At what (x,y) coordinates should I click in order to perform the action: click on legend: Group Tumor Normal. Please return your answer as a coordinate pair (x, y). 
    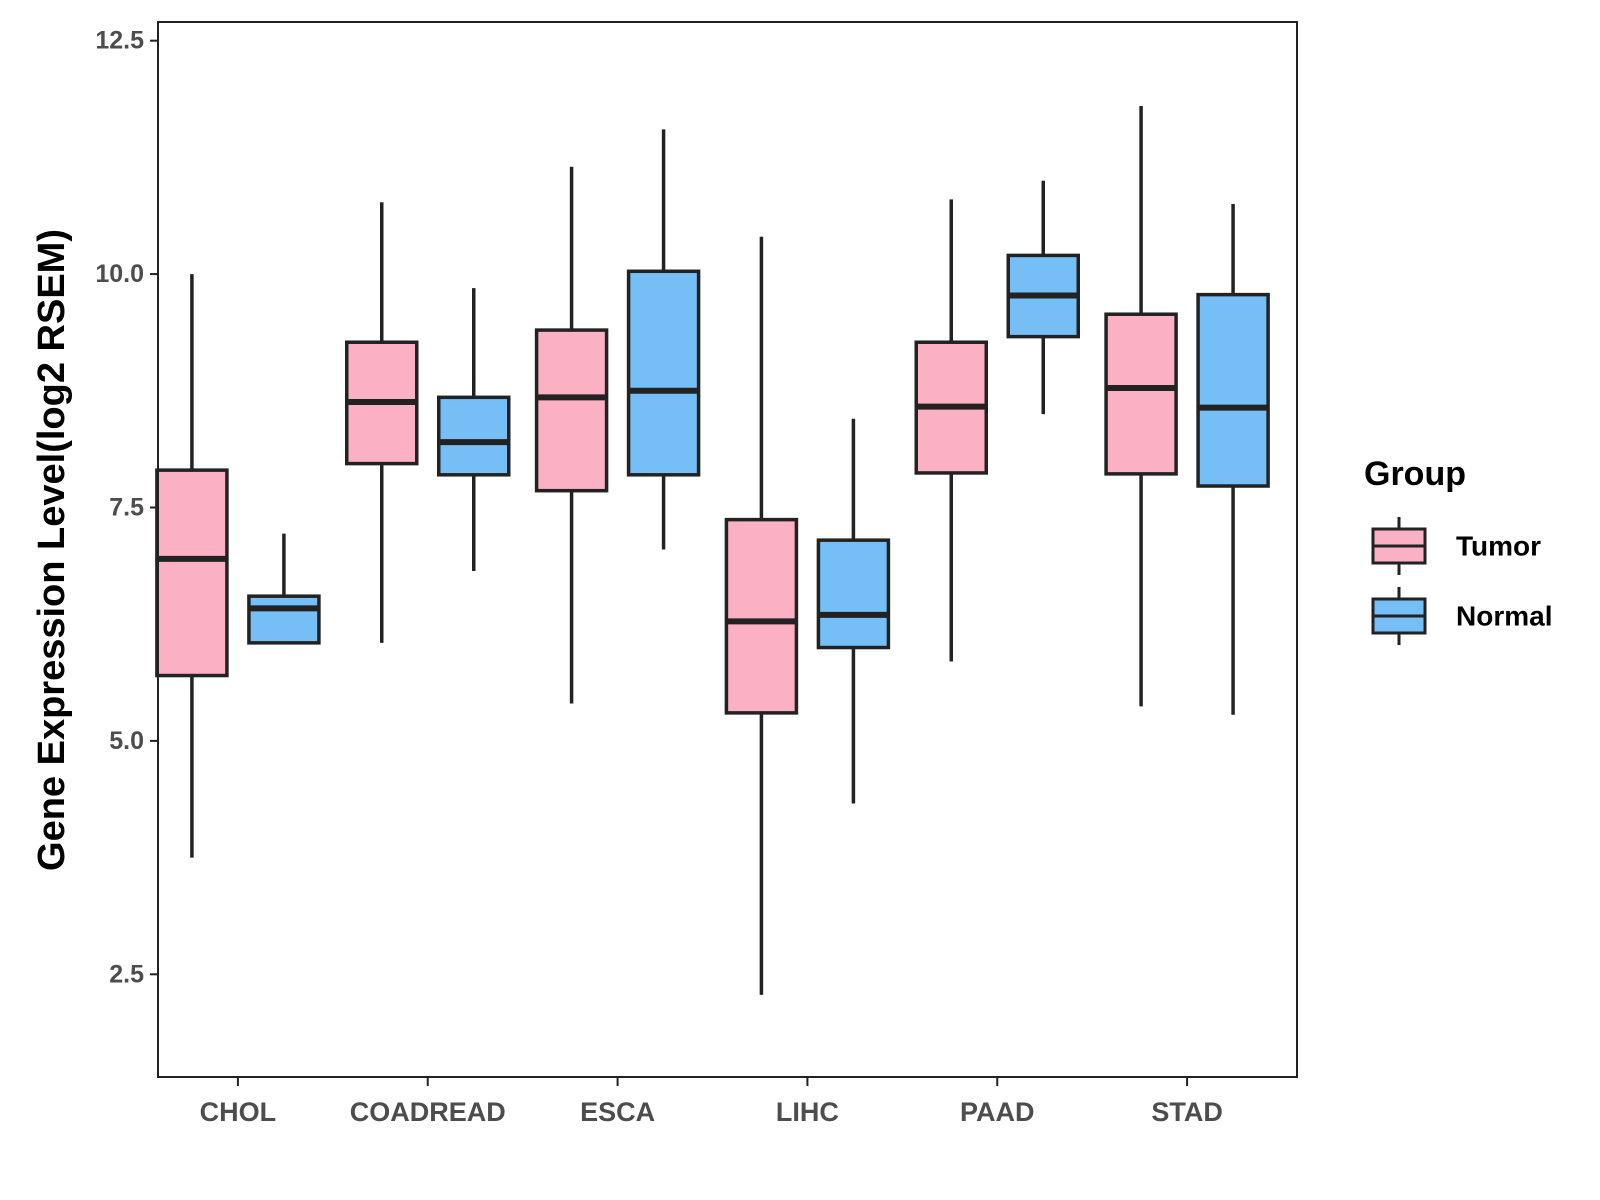
    Looking at the image, I should click on (1458, 550).